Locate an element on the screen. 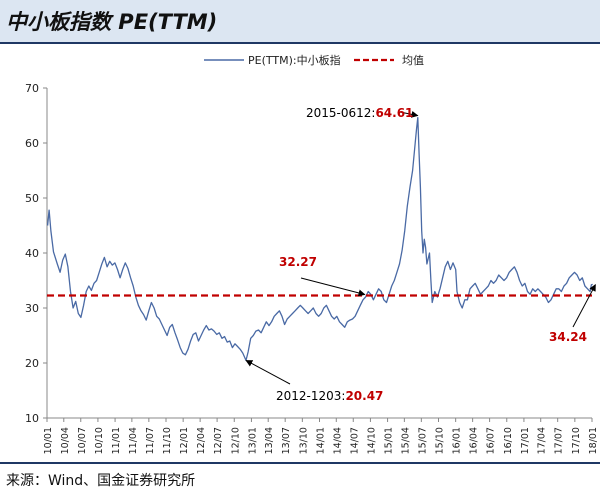 This screenshot has width=600, height=495. bottom-divider is located at coordinates (300, 463).